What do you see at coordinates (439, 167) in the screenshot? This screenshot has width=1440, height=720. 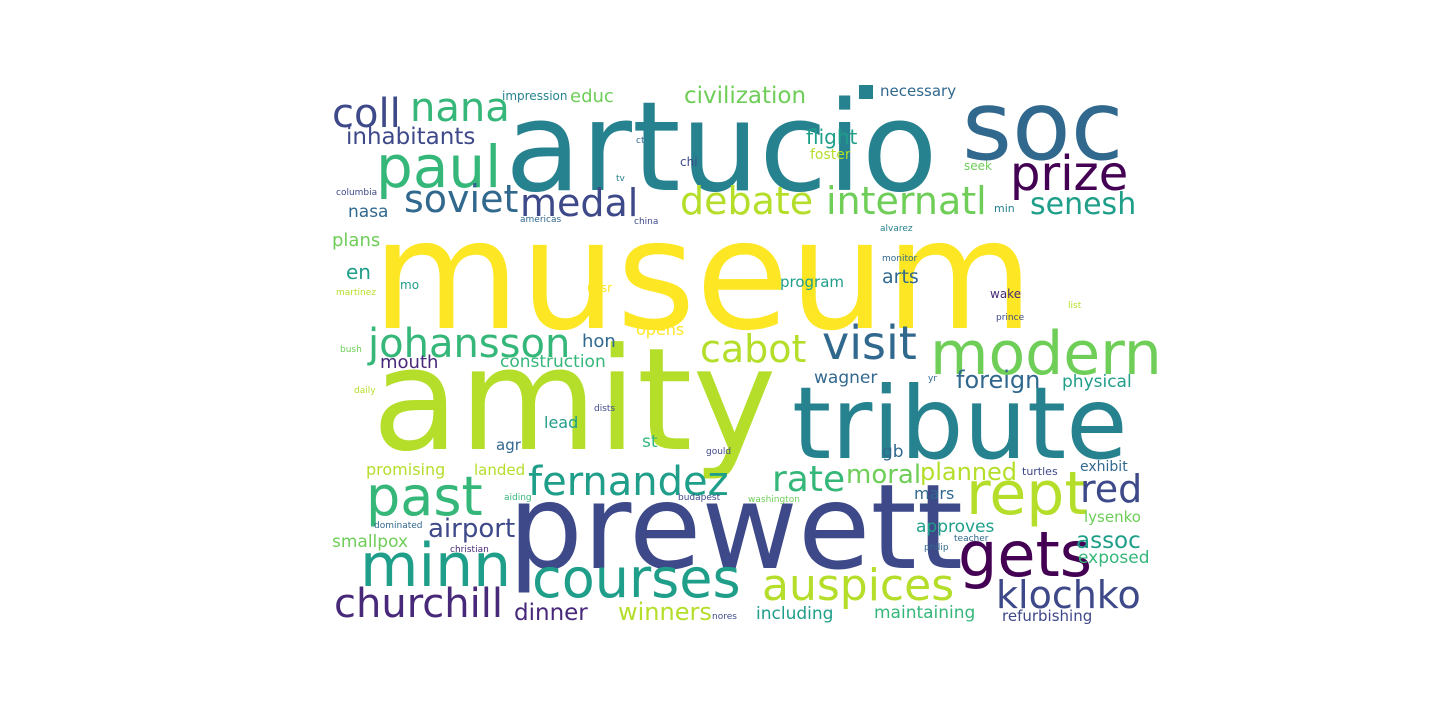 I see `word-paul: paul` at bounding box center [439, 167].